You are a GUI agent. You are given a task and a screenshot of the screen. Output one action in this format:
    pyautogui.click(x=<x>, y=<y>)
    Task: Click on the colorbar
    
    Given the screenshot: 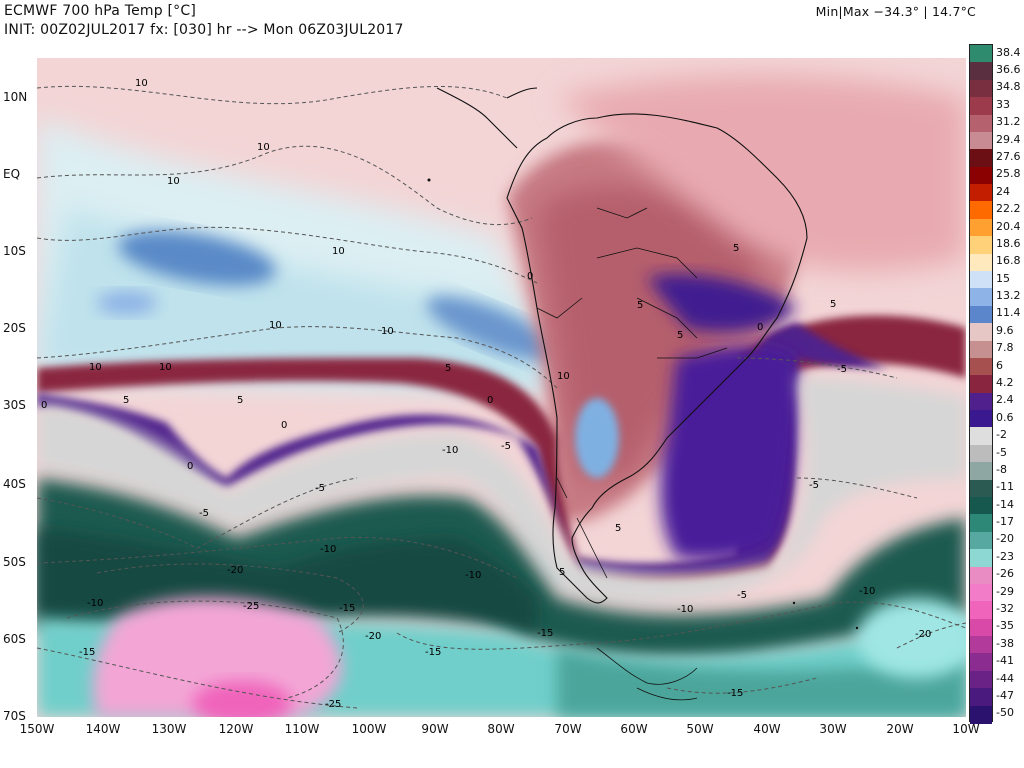 What is the action you would take?
    pyautogui.click(x=981, y=384)
    